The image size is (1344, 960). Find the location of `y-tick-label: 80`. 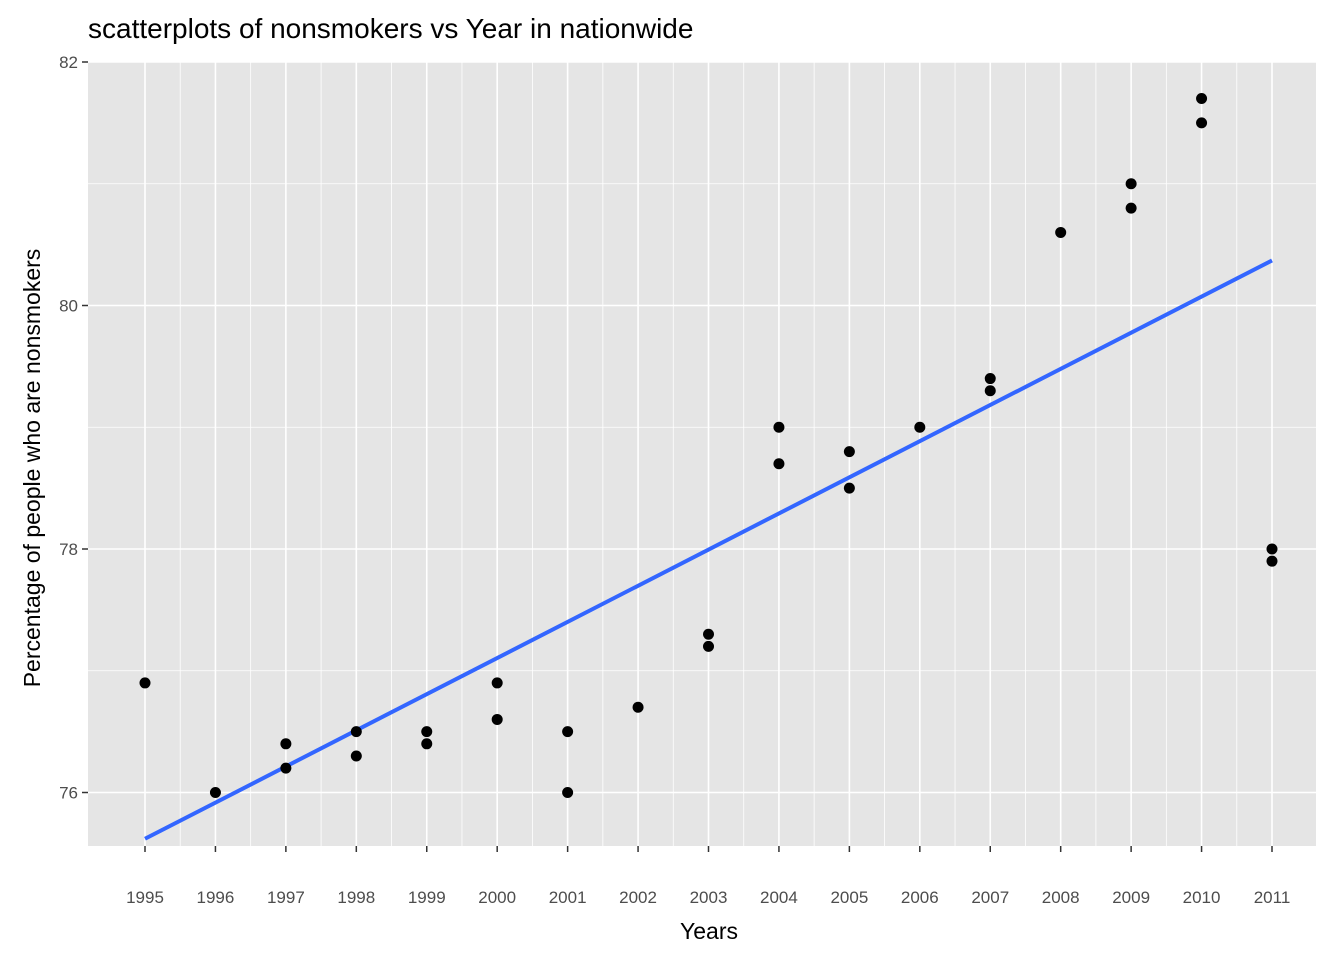

y-tick-label: 80 is located at coordinates (68, 306).